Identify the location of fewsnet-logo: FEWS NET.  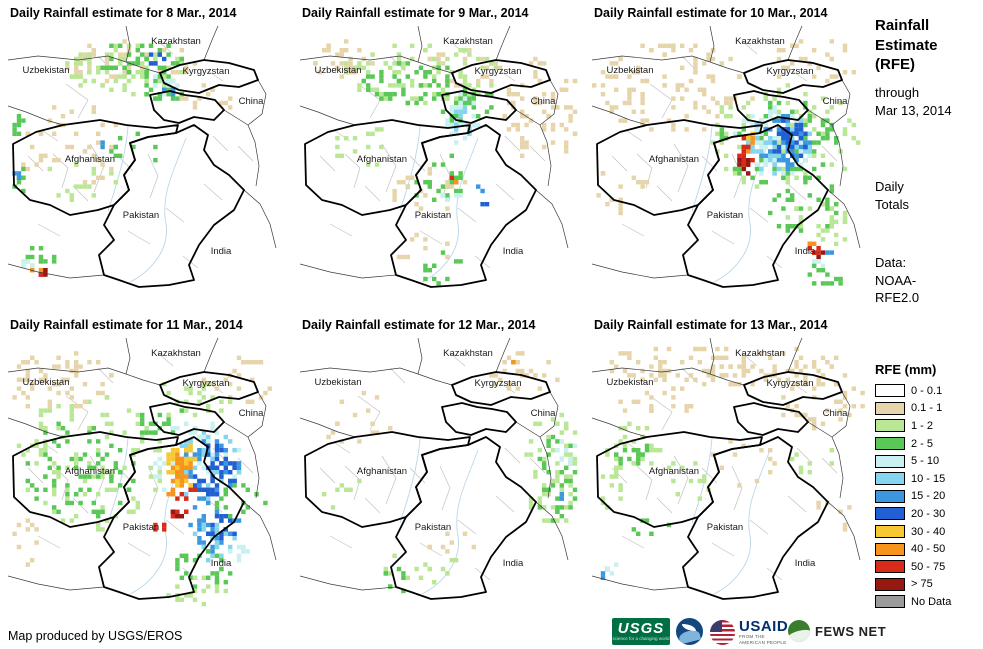
(837, 631).